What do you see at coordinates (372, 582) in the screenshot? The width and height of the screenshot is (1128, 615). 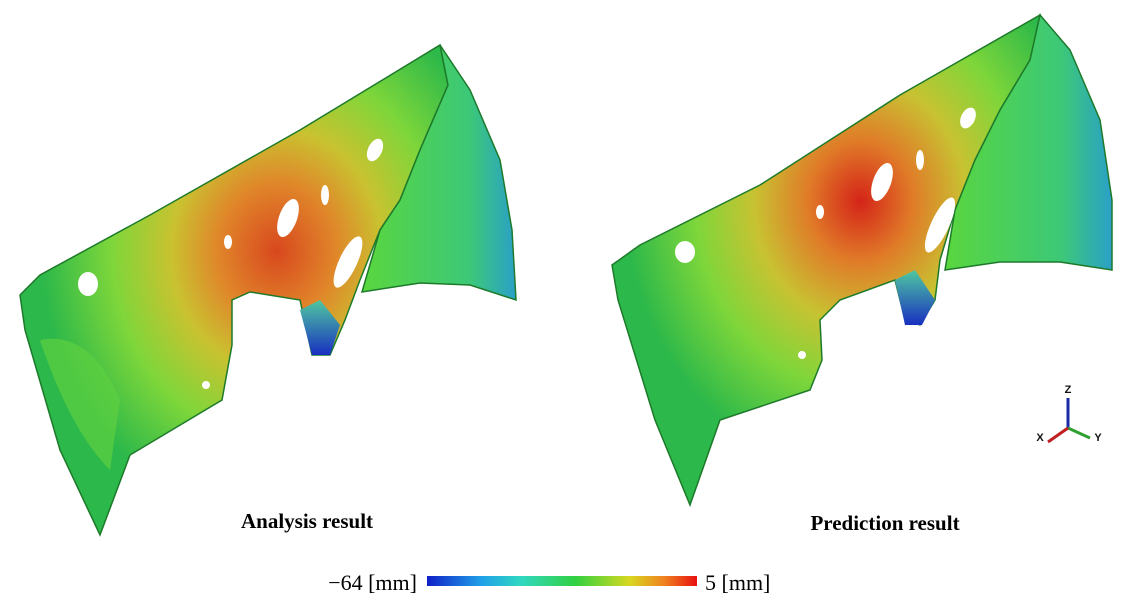 I see `colorbar-min-label: −64 [mm]` at bounding box center [372, 582].